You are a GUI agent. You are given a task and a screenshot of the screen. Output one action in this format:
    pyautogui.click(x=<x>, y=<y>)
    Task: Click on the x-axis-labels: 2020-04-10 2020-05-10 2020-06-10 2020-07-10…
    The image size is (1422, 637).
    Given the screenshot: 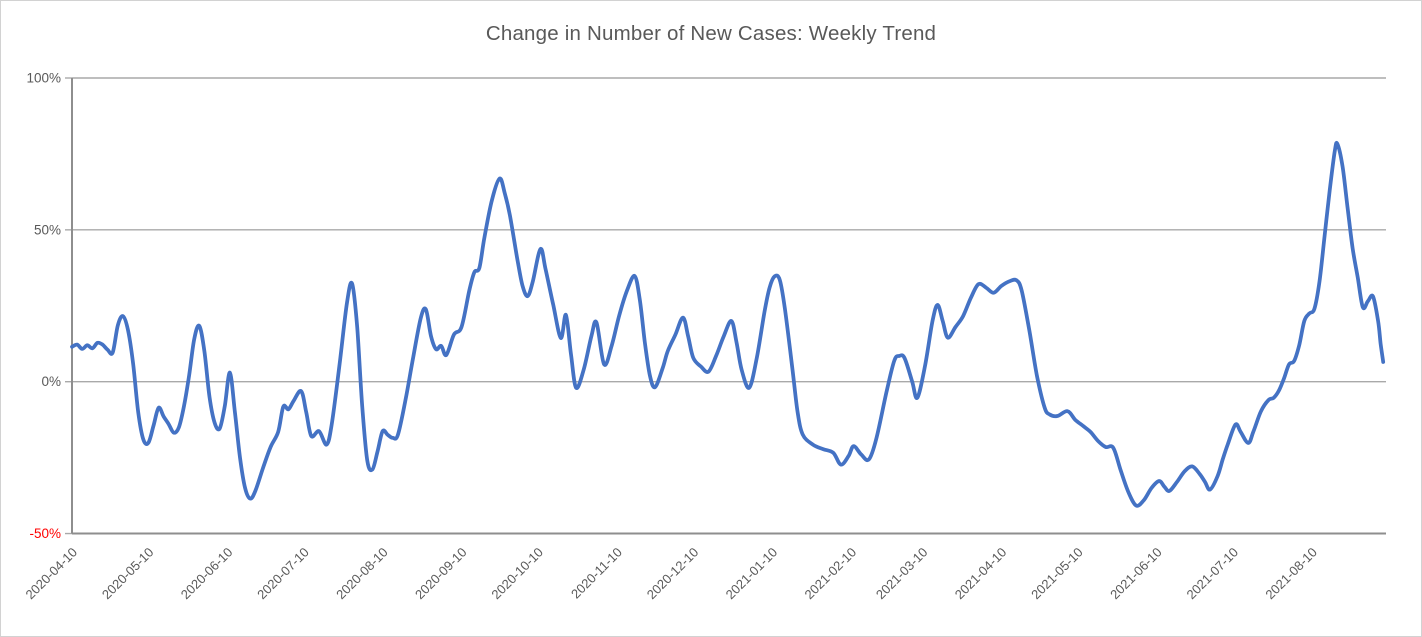 What is the action you would take?
    pyautogui.click(x=671, y=574)
    